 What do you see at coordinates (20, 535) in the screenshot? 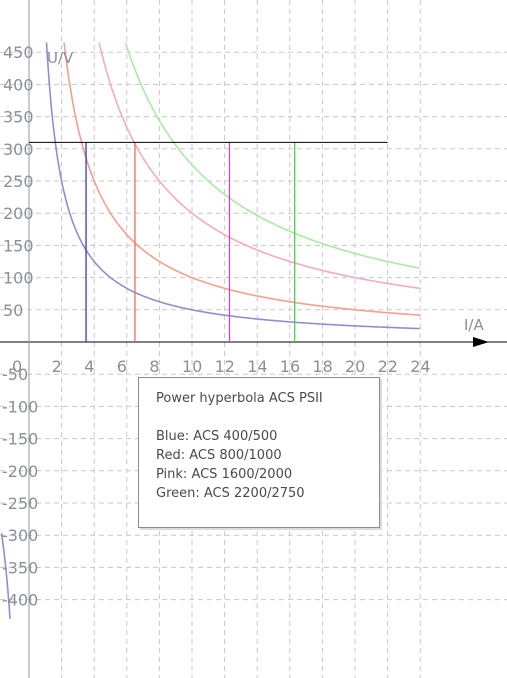
I see `y-tick-label-14: -300` at bounding box center [20, 535].